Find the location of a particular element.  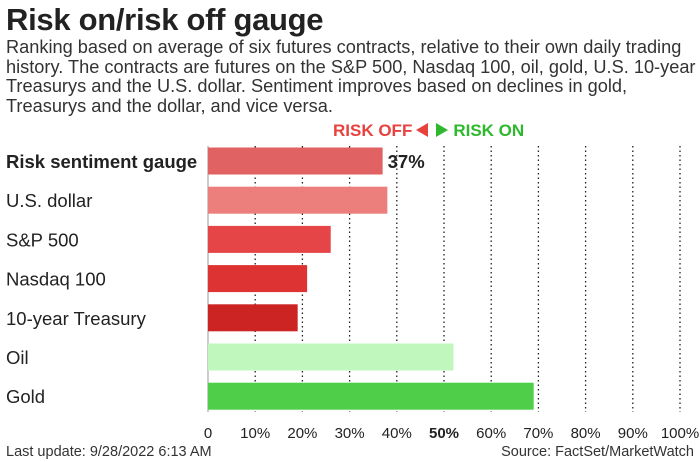

x-tick-label: 30% is located at coordinates (350, 433).